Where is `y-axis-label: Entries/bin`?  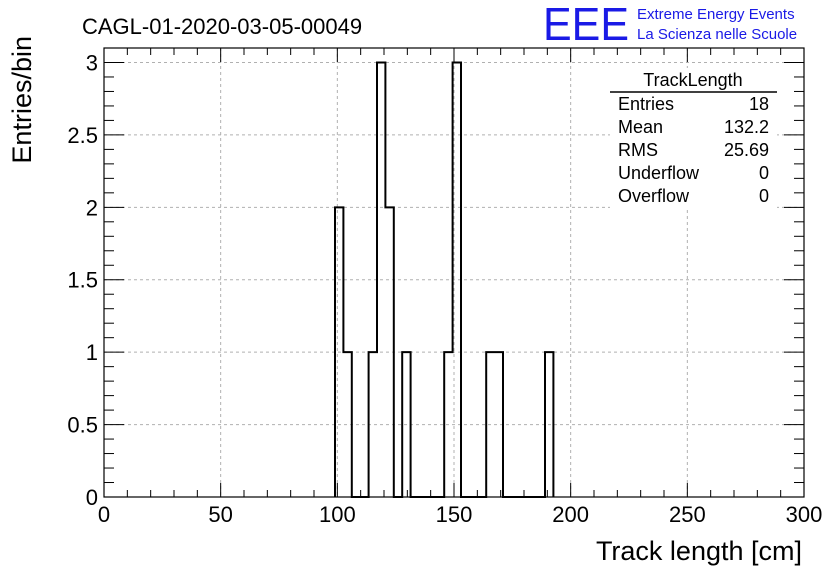
y-axis-label: Entries/bin is located at coordinates (22, 100).